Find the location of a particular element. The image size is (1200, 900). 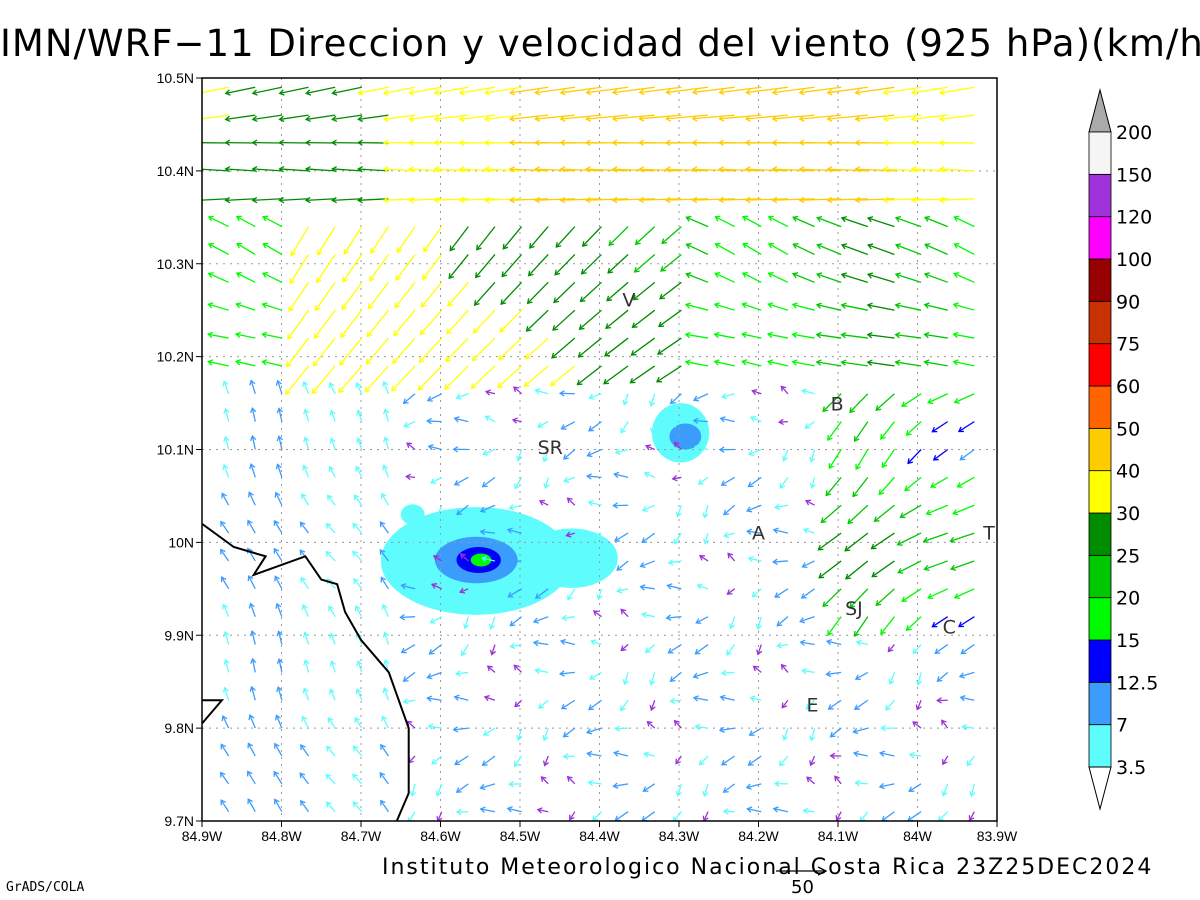

x-tick-label: 84.2W is located at coordinates (758, 836).